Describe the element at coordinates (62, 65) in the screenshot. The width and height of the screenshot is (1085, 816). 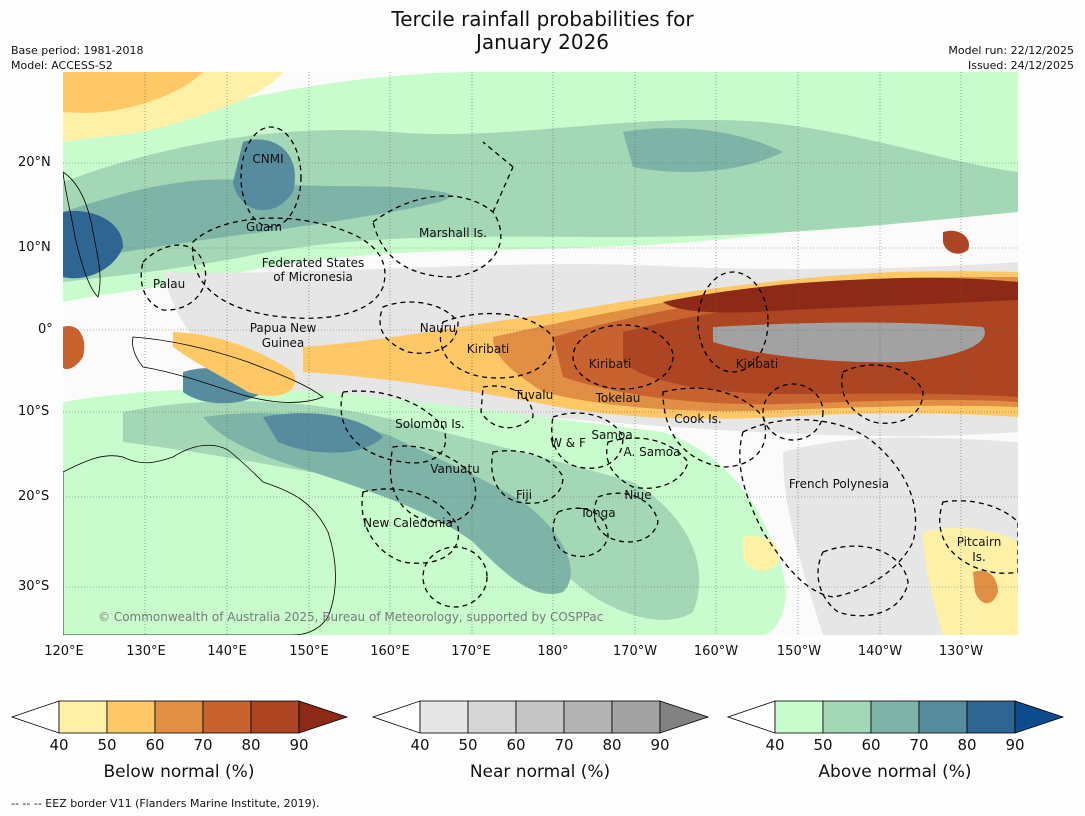
I see `model-name: Model: ACCESS-S2` at that location.